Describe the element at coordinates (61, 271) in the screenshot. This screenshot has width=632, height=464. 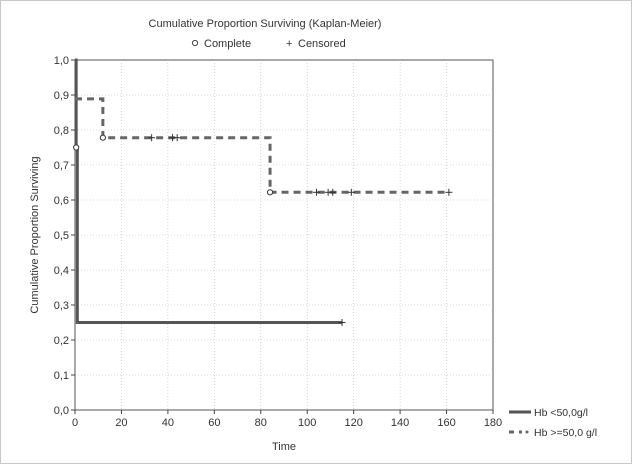
I see `y-tick-label: 0,4` at that location.